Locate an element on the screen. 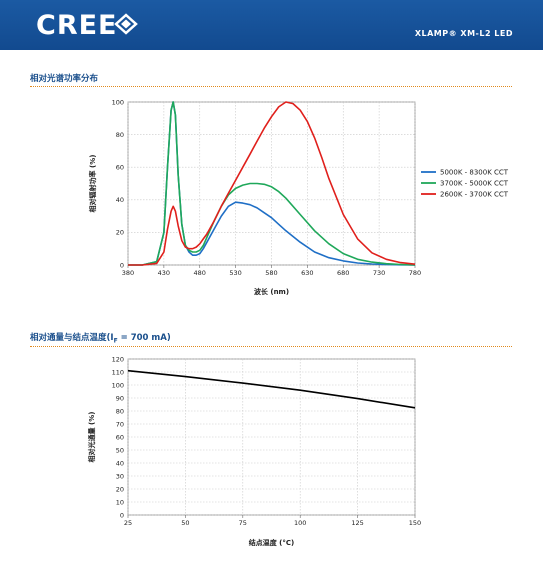 This screenshot has height=570, width=543. y-tick-label: 90 is located at coordinates (120, 398).